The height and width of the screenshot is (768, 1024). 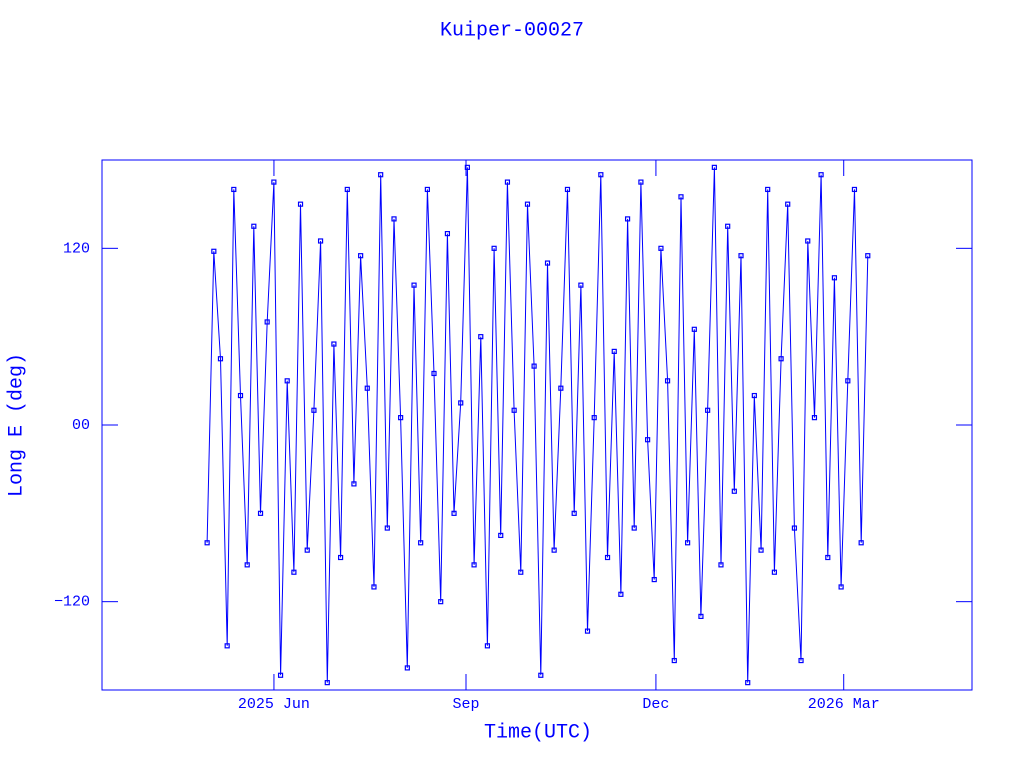 What do you see at coordinates (76, 248) in the screenshot?
I see `y-tick-label: 120` at bounding box center [76, 248].